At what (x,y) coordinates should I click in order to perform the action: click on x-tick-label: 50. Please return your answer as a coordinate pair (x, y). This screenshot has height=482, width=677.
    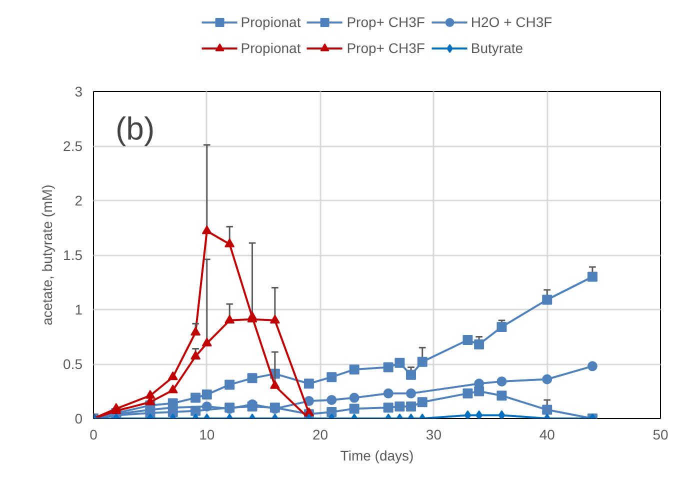
    Looking at the image, I should click on (660, 434).